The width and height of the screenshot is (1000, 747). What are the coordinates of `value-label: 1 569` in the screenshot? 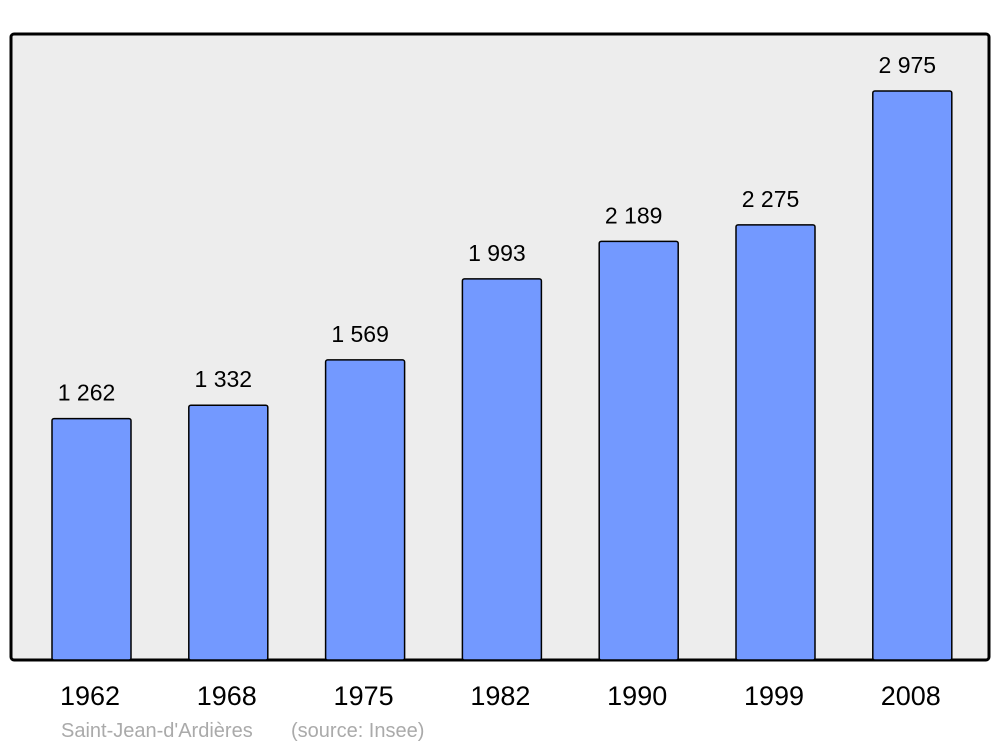 It's located at (360, 334).